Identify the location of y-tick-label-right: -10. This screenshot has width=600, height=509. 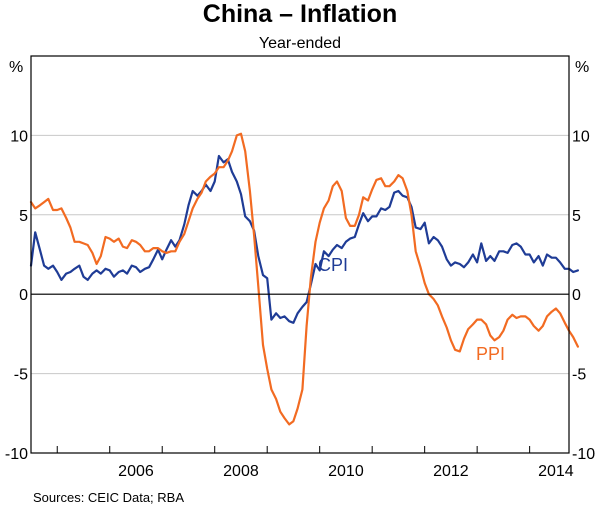
(583, 454).